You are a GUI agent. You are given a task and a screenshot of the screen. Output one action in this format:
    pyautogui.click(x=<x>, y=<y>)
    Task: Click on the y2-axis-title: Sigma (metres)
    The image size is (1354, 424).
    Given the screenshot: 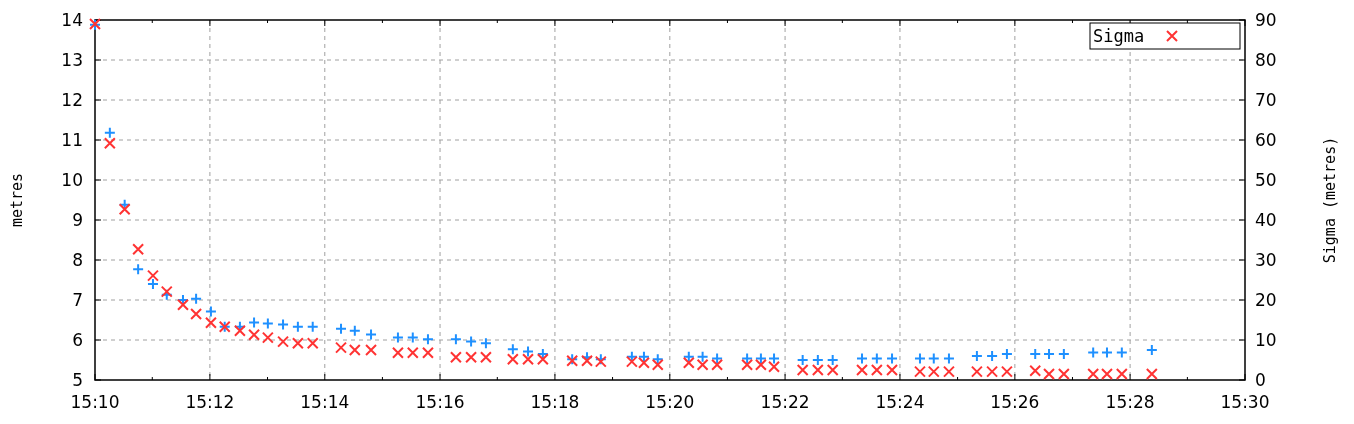 What is the action you would take?
    pyautogui.click(x=1330, y=200)
    